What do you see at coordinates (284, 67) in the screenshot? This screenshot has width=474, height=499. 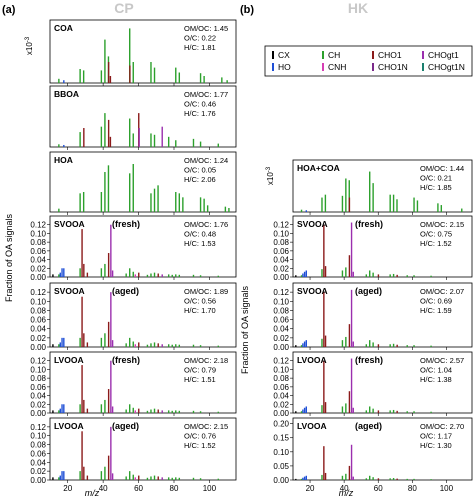 I see `legend-label: HO` at bounding box center [284, 67].